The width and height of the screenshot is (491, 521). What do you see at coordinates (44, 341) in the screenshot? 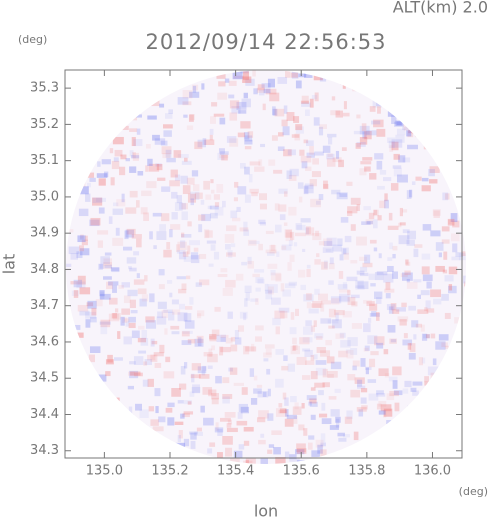
I see `y-tick-label: 34.6` at bounding box center [44, 341].